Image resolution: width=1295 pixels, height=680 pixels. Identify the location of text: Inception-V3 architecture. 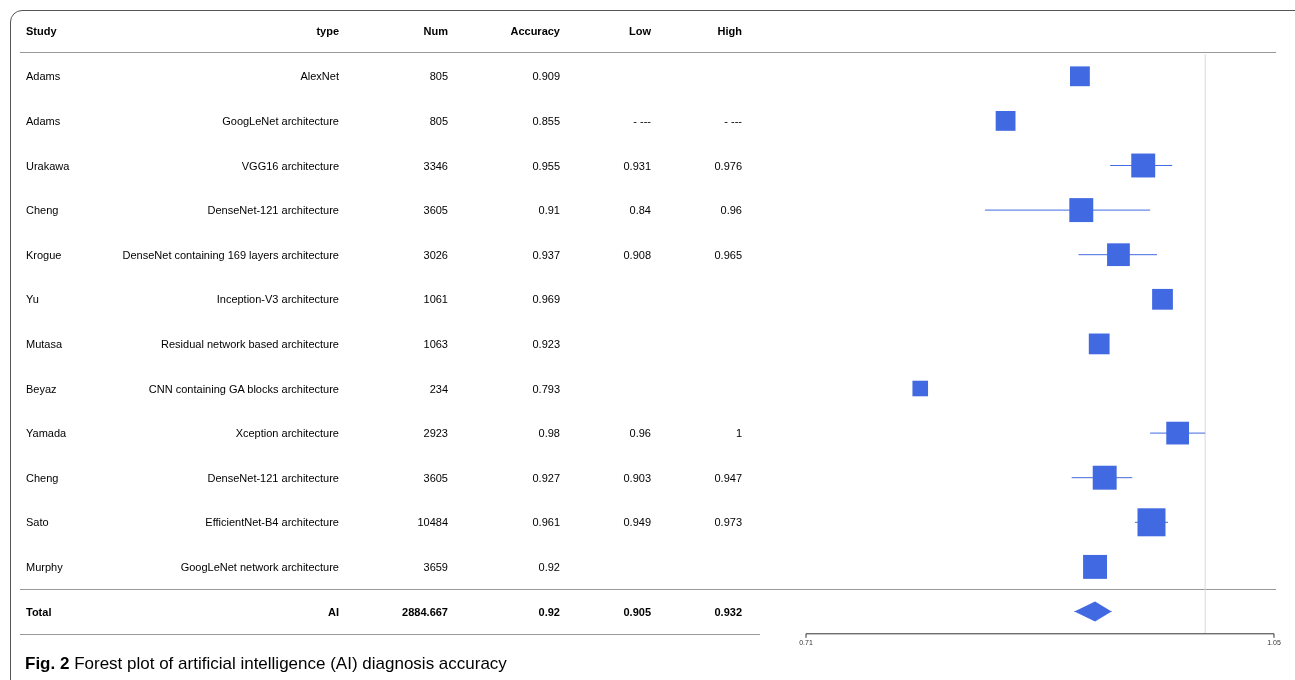
(277, 299).